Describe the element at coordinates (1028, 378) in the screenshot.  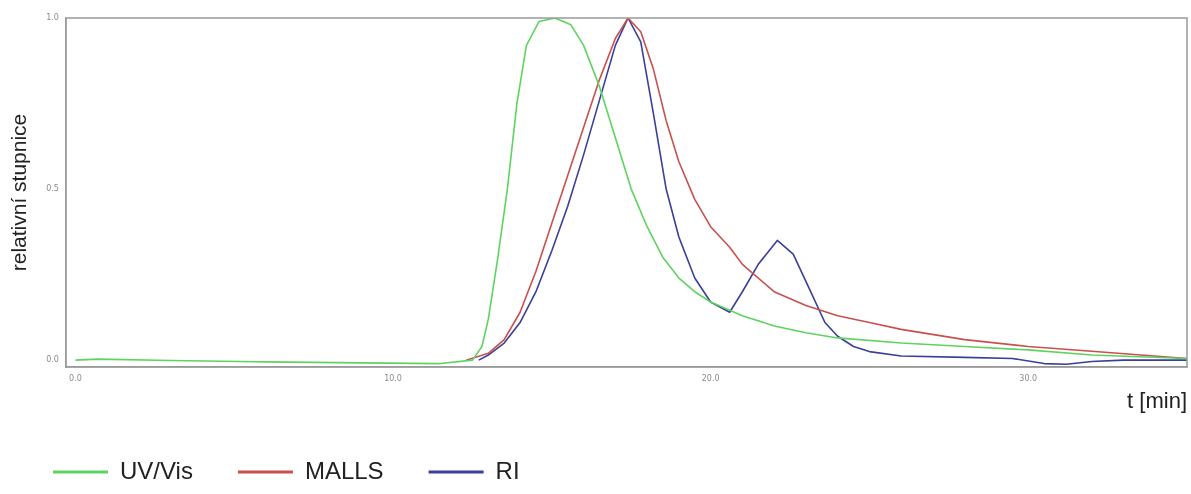
I see `x-tick-label: 30.0` at that location.